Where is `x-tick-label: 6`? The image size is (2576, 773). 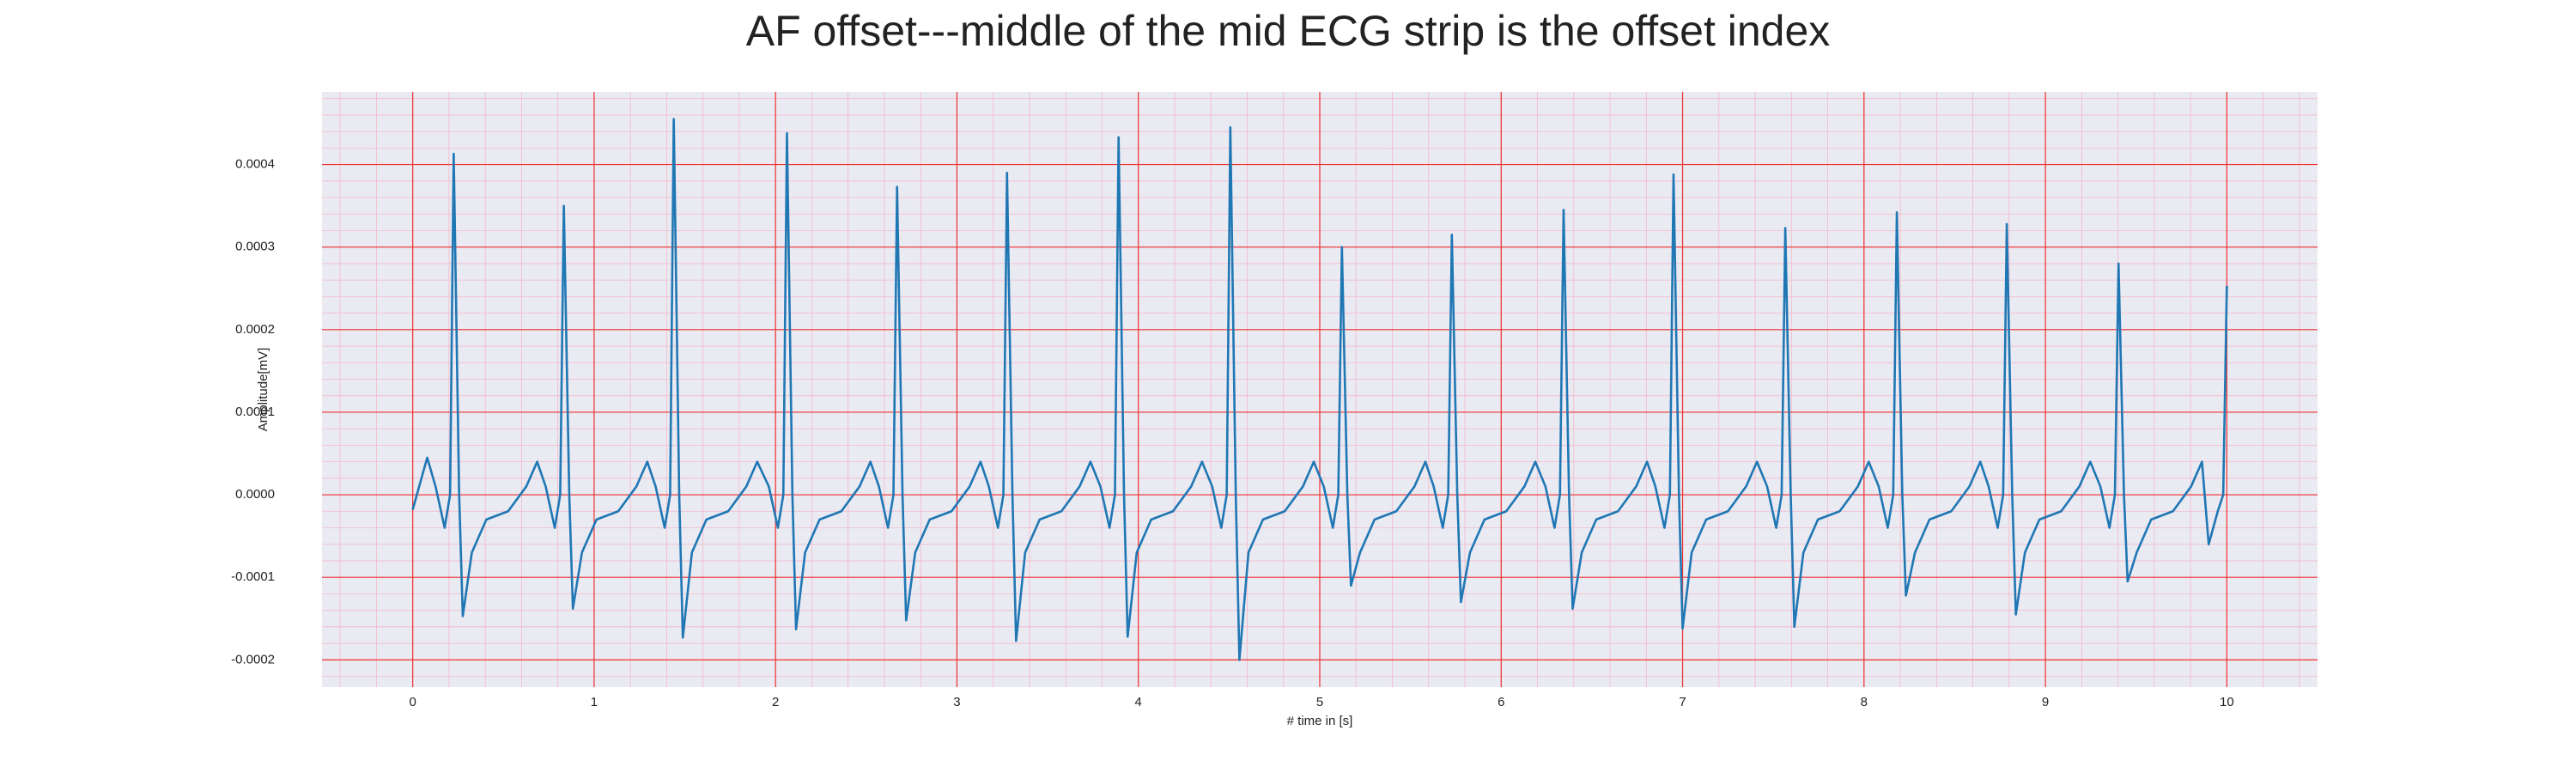
x-tick-label: 6 is located at coordinates (1501, 702).